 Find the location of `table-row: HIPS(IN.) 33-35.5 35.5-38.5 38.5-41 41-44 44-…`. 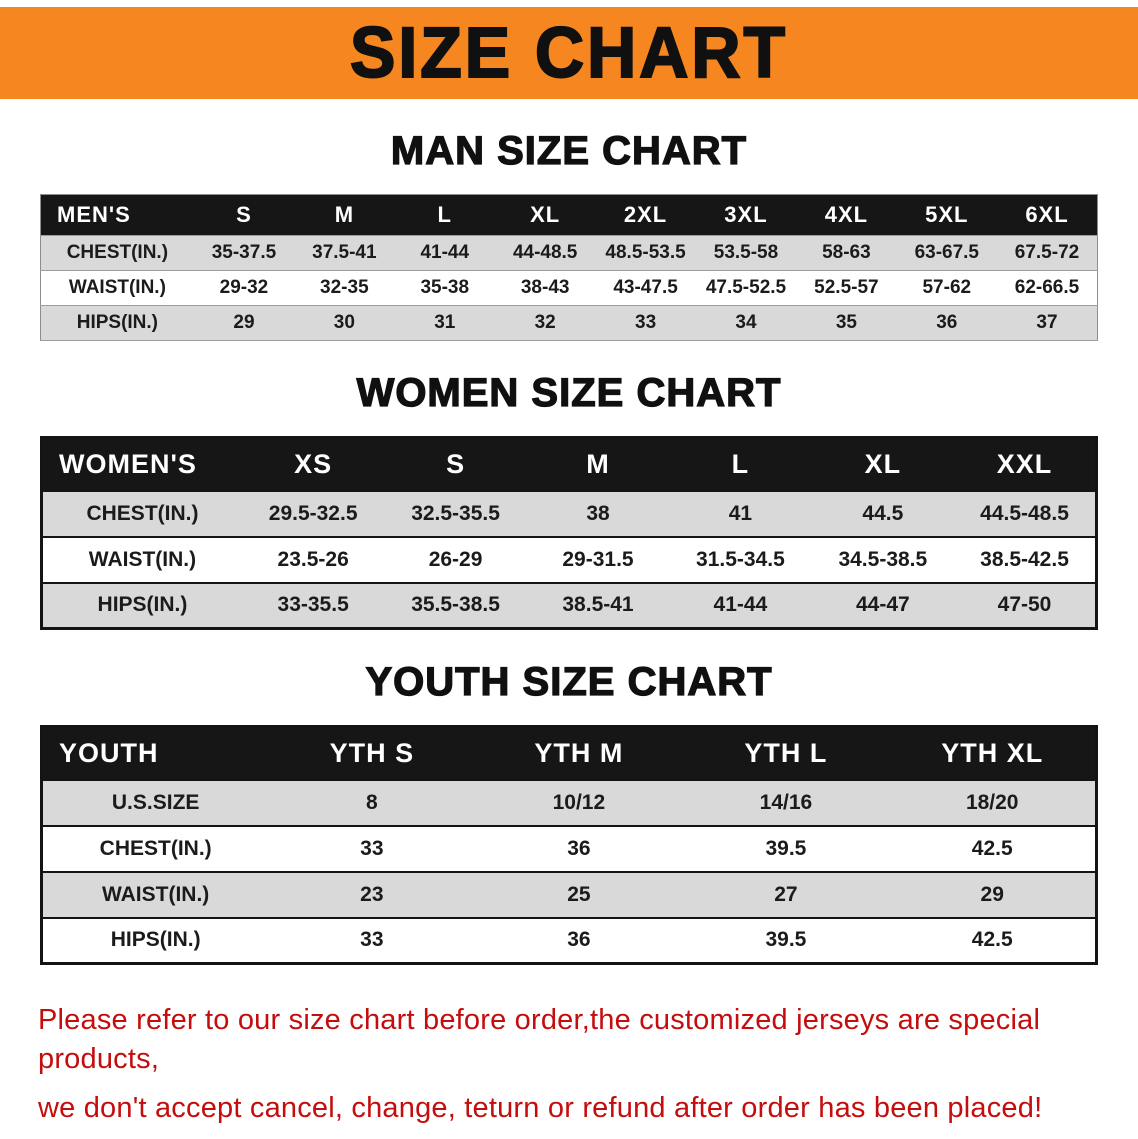

table-row: HIPS(IN.) 33-35.5 35.5-38.5 38.5-41 41-44 44-… is located at coordinates (569, 605).